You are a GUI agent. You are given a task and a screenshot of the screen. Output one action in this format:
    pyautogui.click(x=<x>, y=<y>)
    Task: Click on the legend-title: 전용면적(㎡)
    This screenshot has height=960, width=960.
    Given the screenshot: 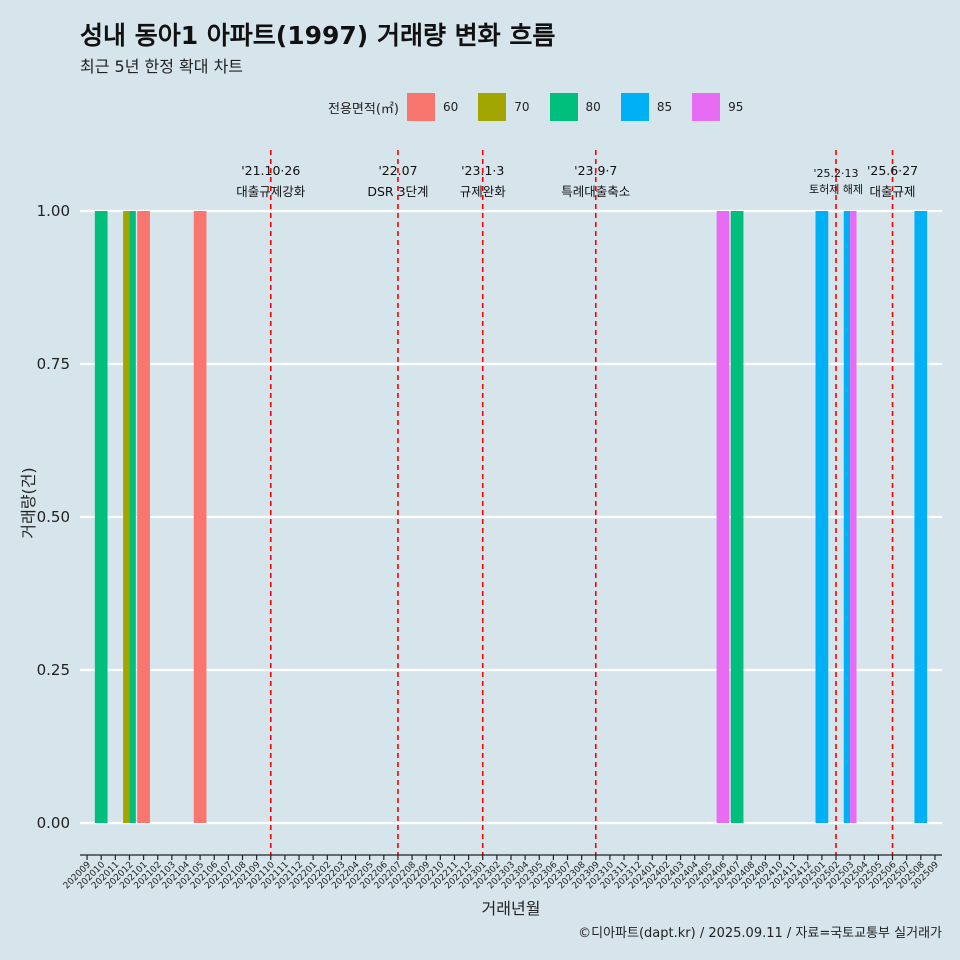 What is the action you would take?
    pyautogui.click(x=363, y=109)
    